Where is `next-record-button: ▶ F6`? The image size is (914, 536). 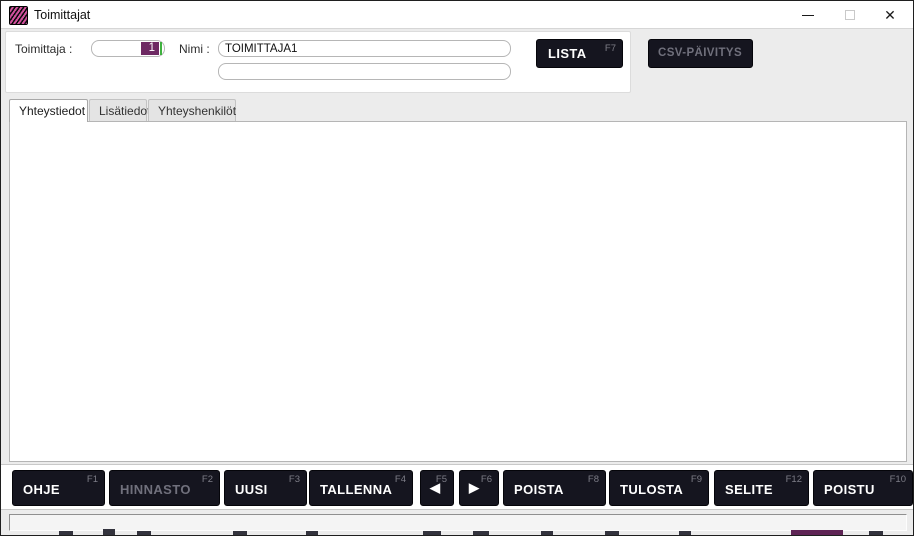 next-record-button: ▶ F6 is located at coordinates (479, 488).